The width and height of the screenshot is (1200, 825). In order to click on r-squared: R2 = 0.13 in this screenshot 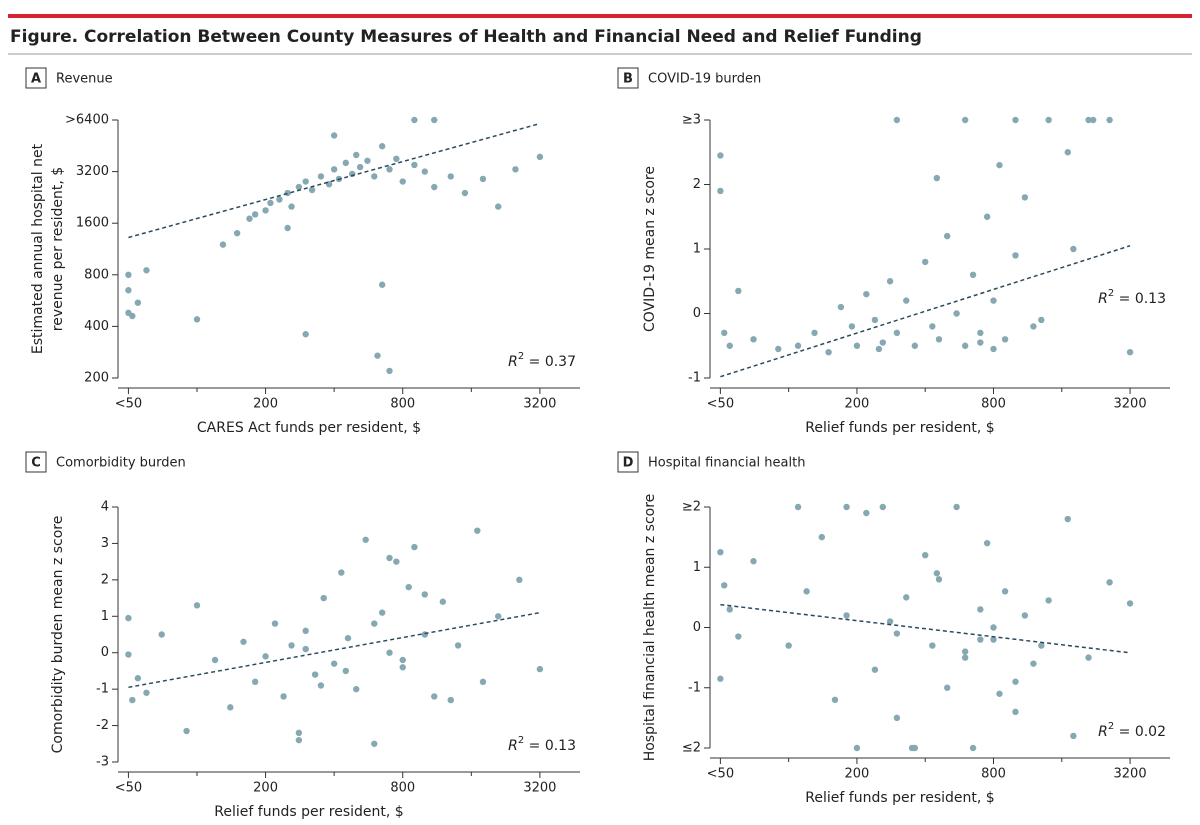, I will do `click(542, 744)`.